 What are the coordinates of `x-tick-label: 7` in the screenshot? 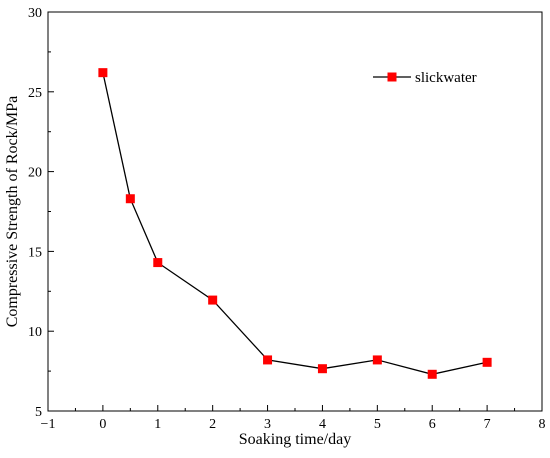 It's located at (487, 424).